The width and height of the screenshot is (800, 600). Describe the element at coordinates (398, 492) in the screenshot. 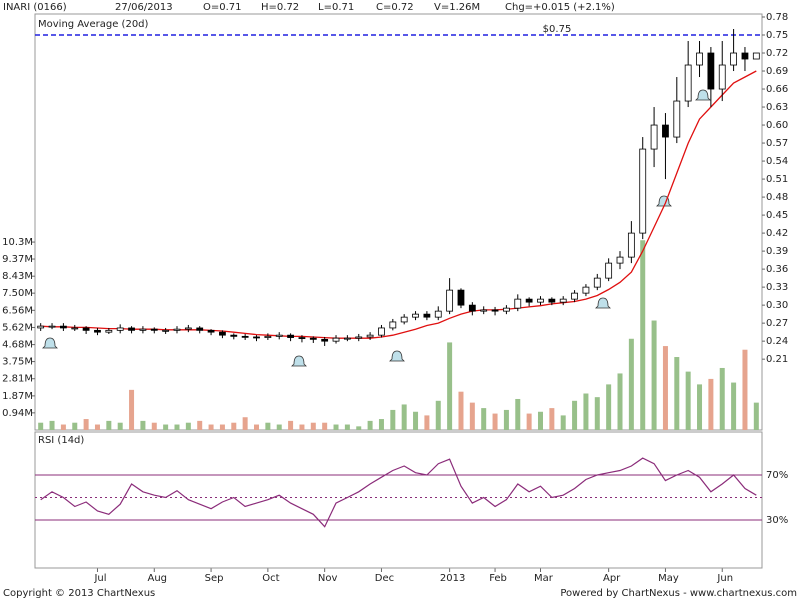

I see `rsi-line` at that location.